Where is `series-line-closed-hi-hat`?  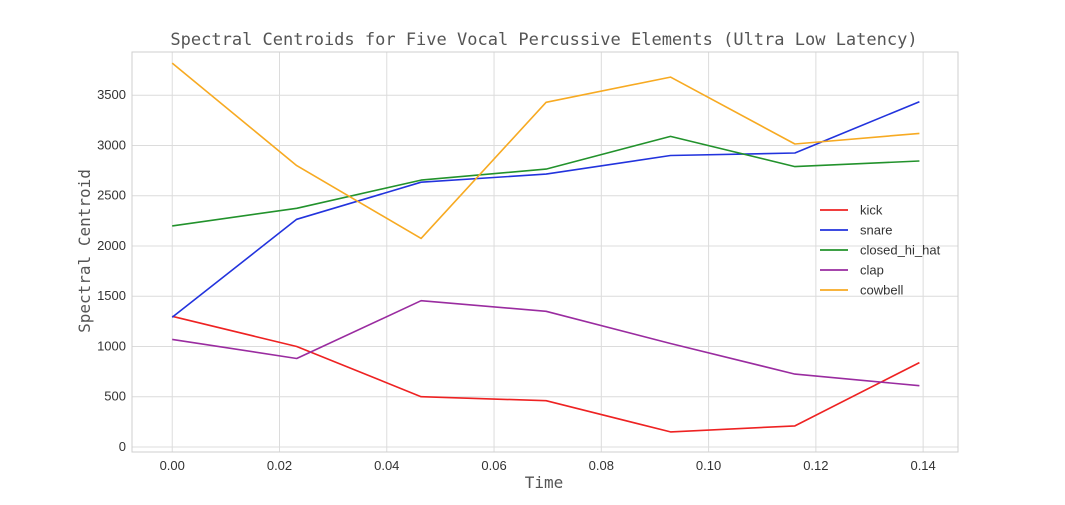
series-line-closed-hi-hat is located at coordinates (546, 181).